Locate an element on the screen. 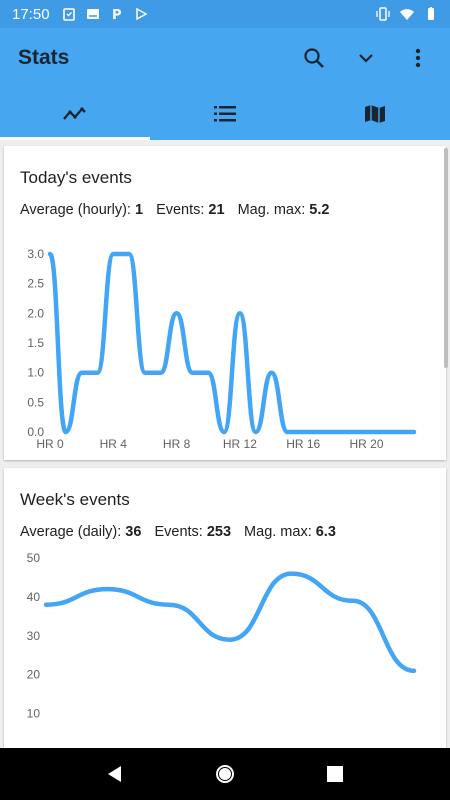 Image resolution: width=450 pixels, height=800 pixels. x-tick-label: HR 4 is located at coordinates (114, 444).